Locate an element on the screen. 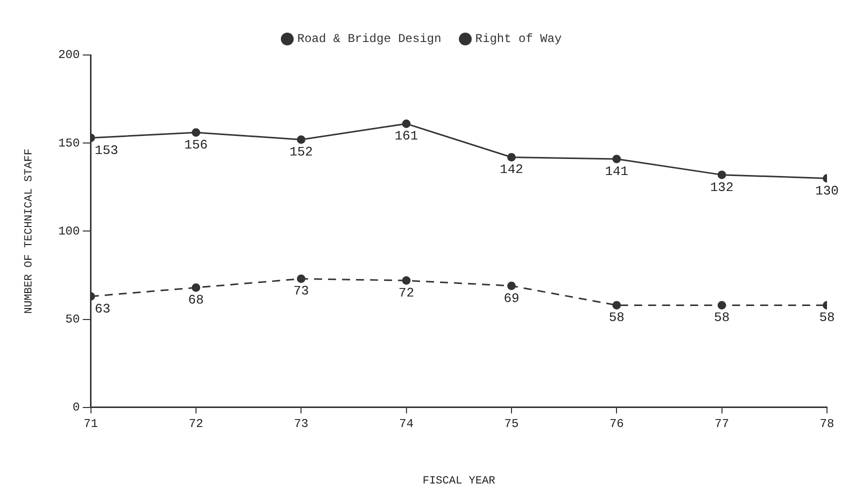 This screenshot has height=504, width=850. y-tick-label: 200 is located at coordinates (69, 55).